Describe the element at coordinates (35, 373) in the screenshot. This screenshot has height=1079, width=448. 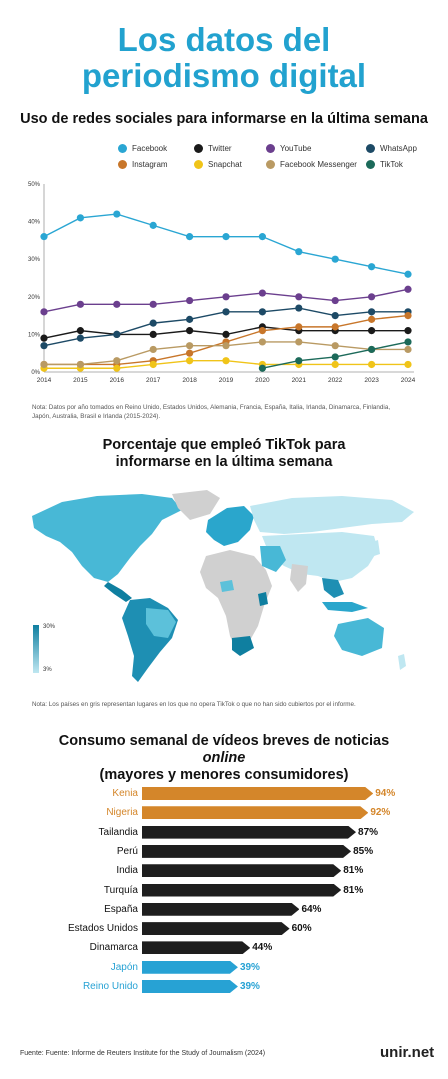
I see `y-tick-label: 0%` at that location.